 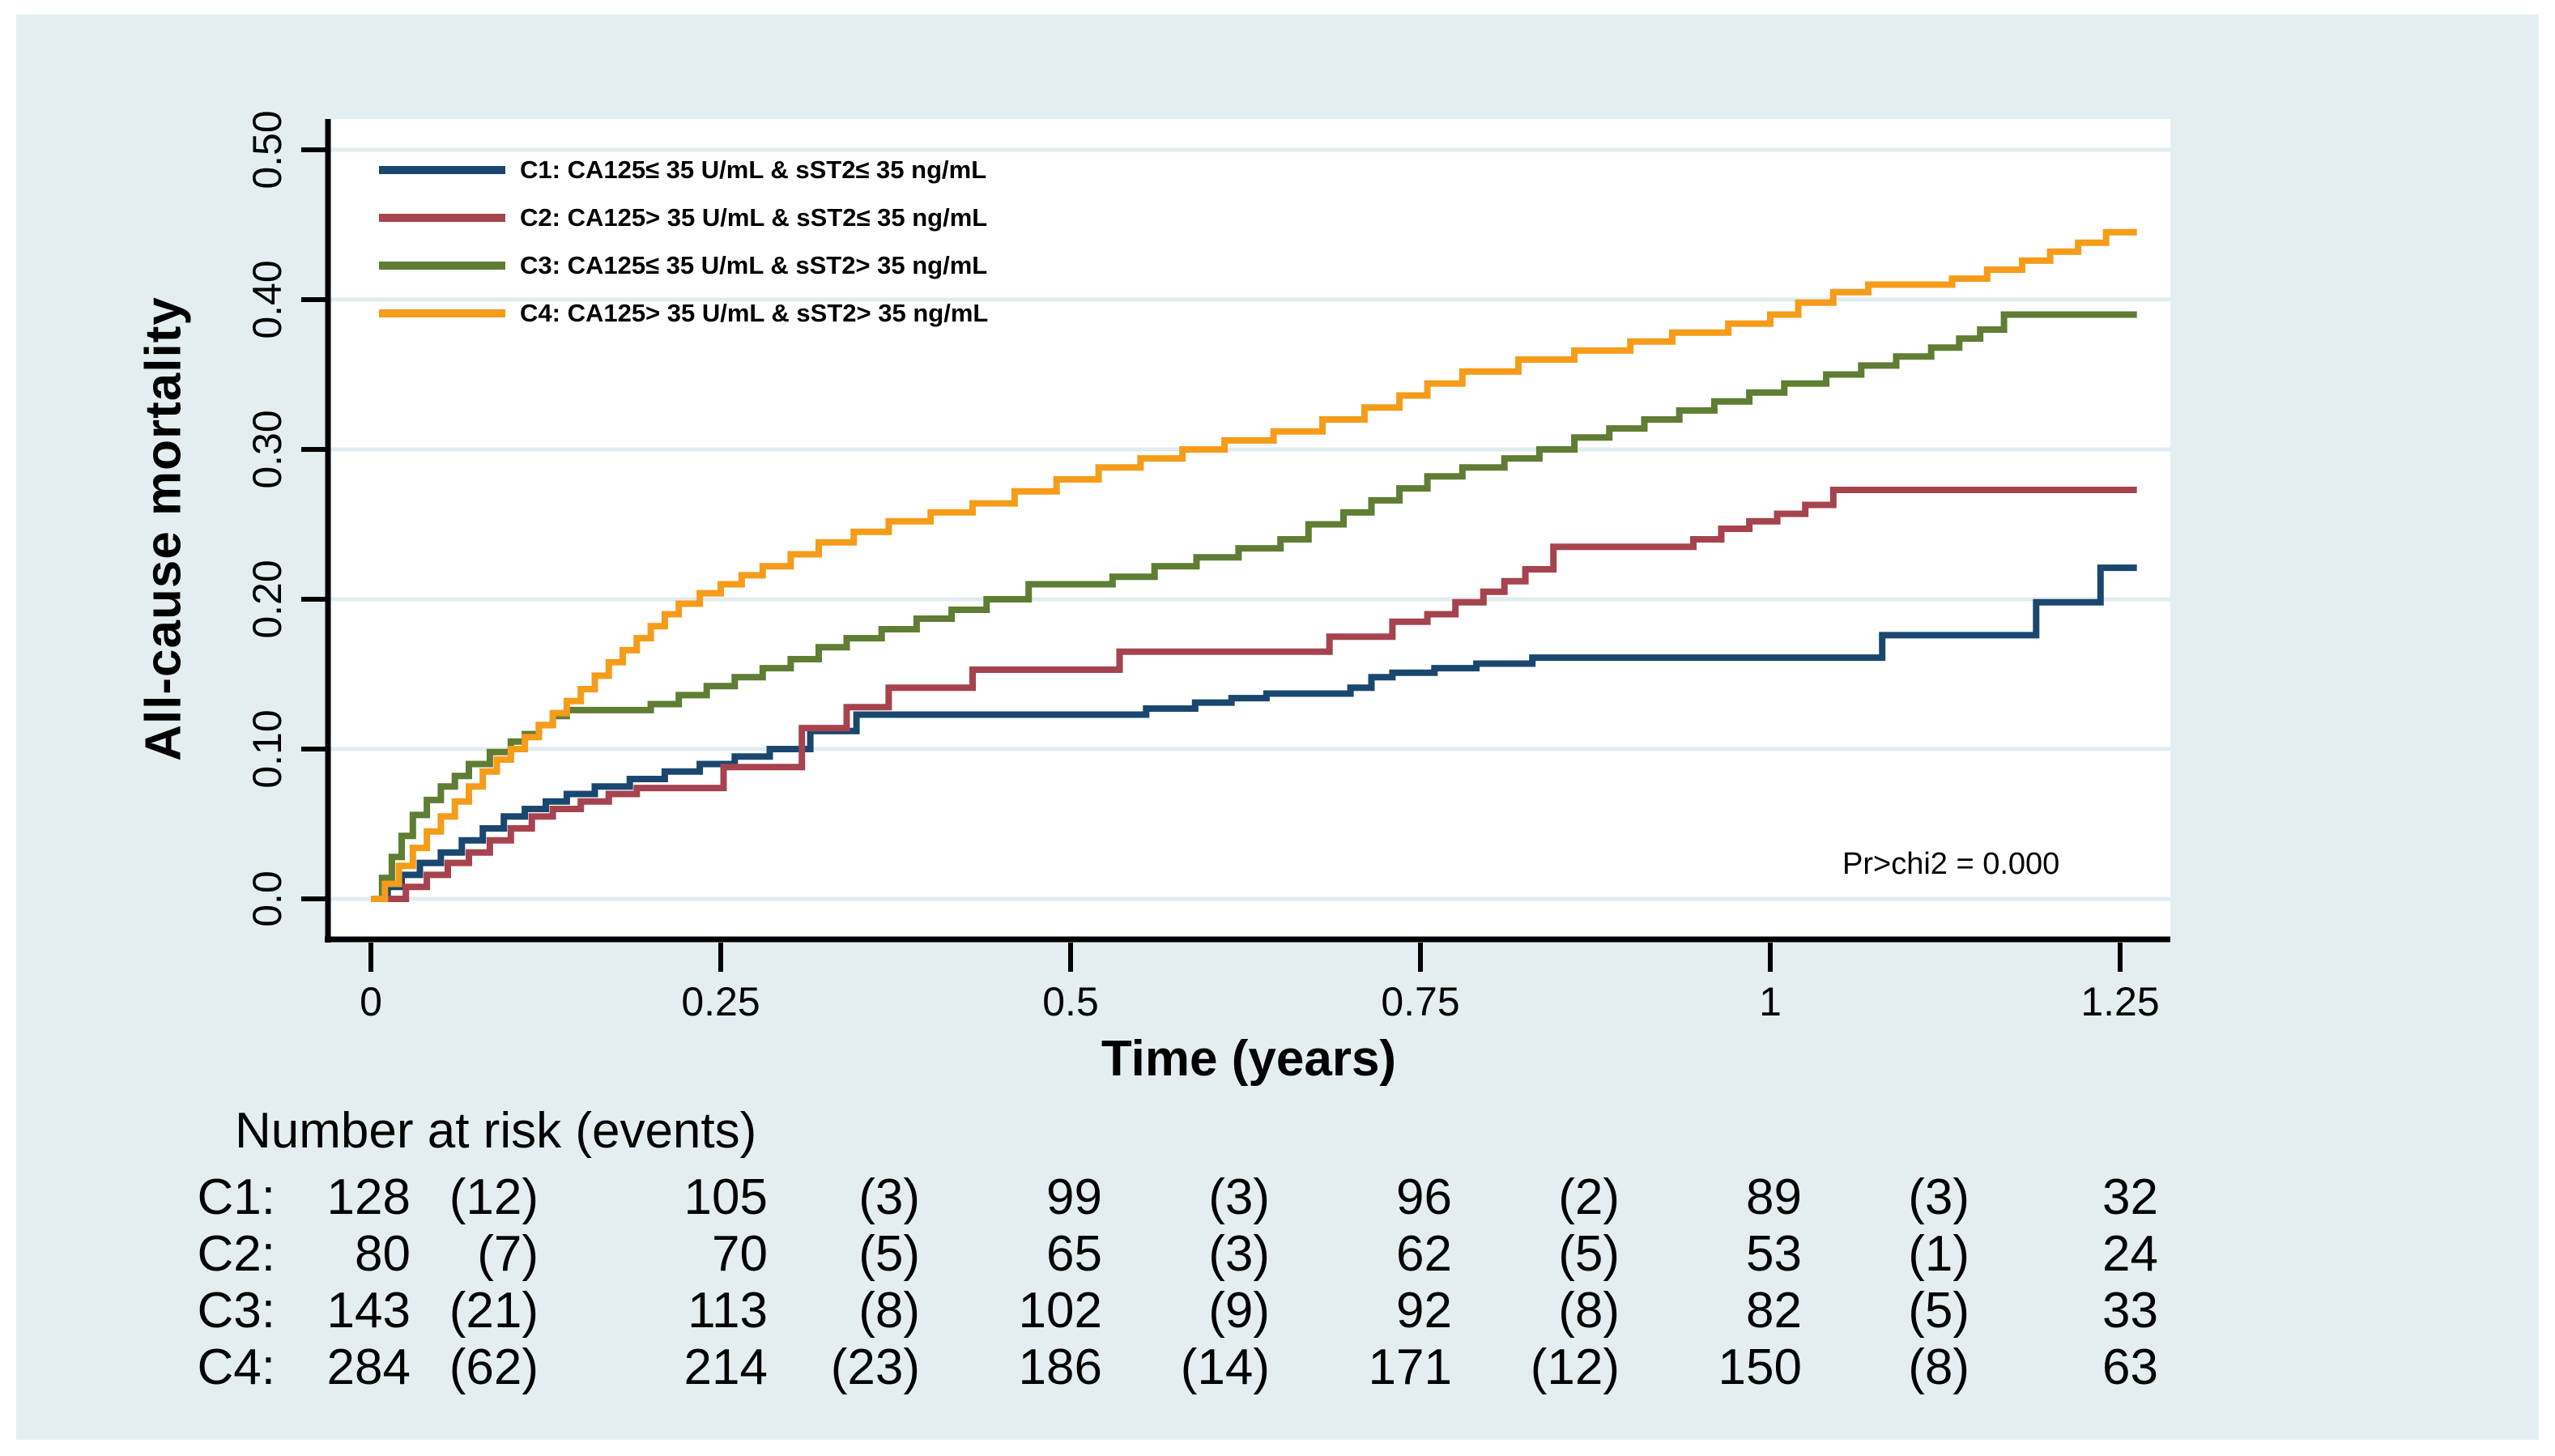 I want to click on y-tick-label: 0.50, so click(x=267, y=149).